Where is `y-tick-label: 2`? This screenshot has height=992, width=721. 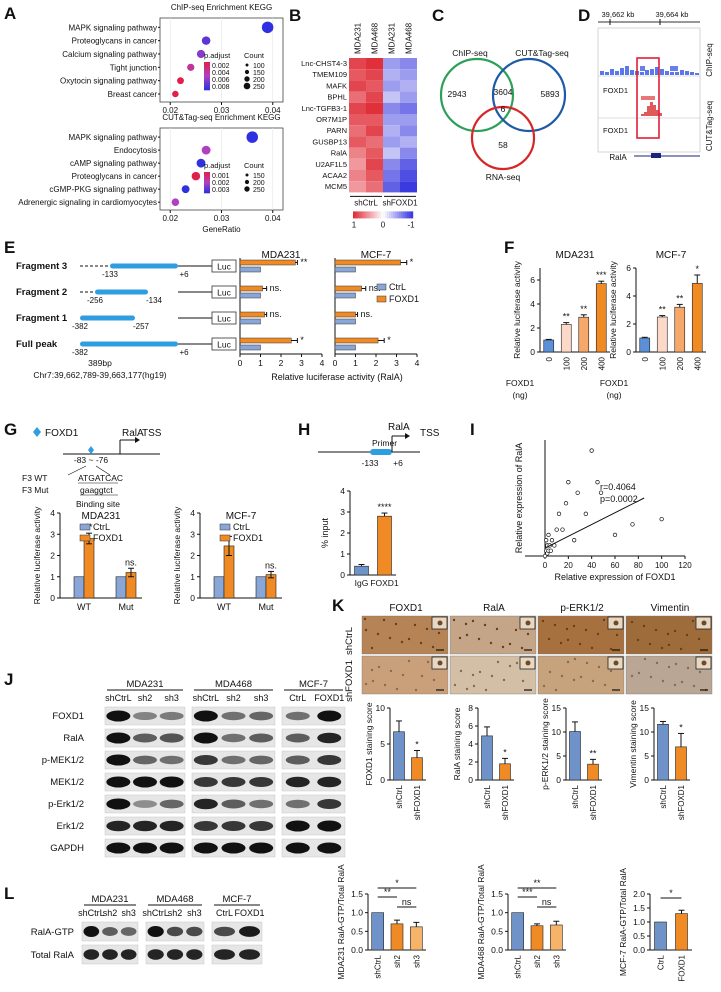
y-tick-label: 2 is located at coordinates (628, 324).